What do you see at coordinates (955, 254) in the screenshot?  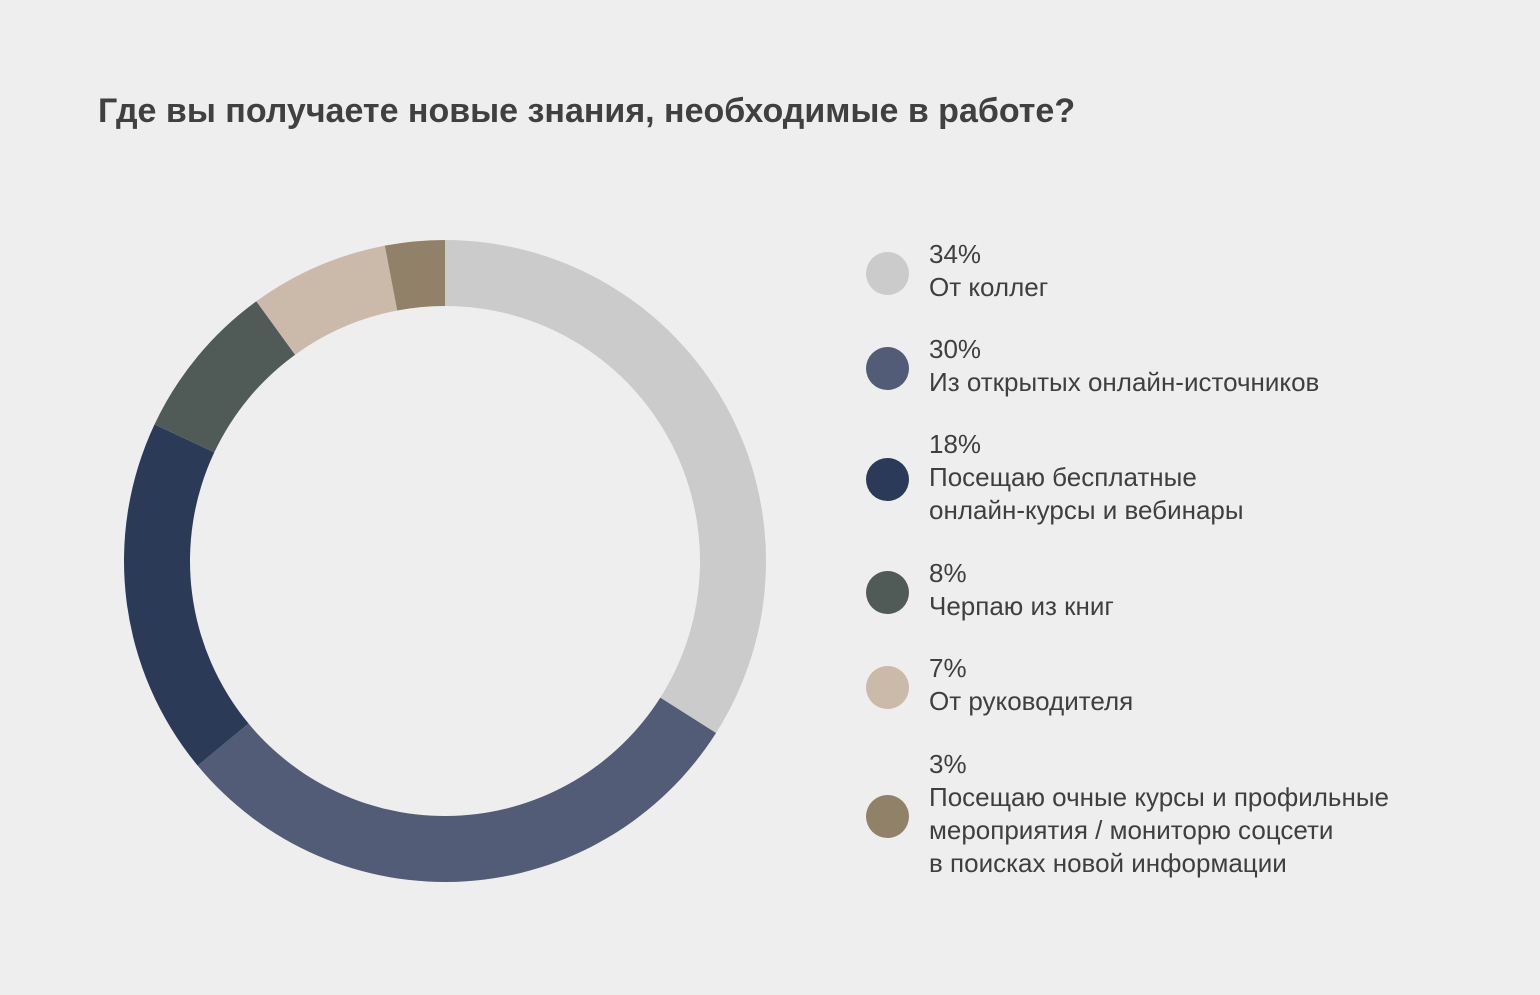 I see `legend-value: 34%` at bounding box center [955, 254].